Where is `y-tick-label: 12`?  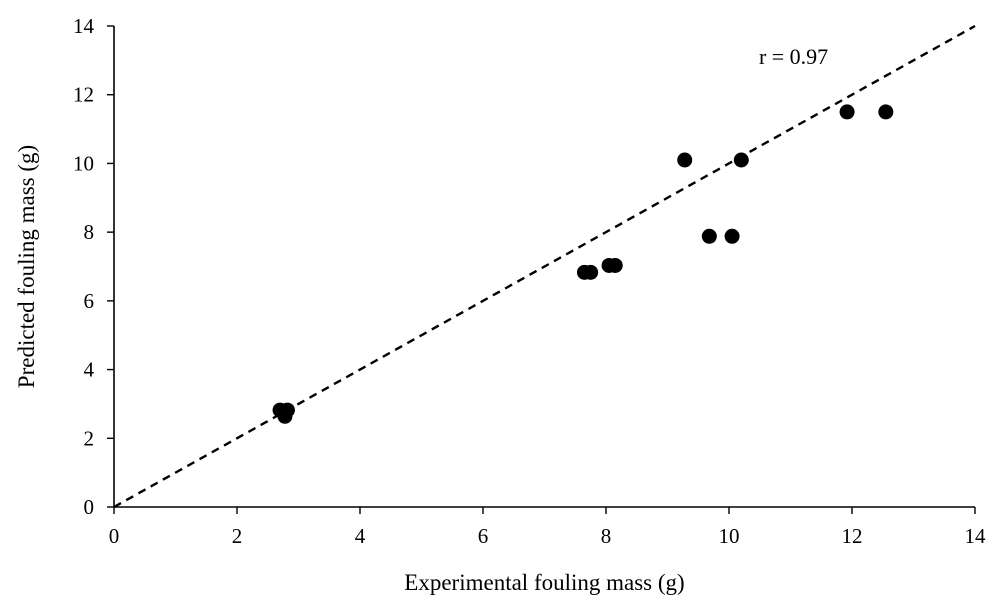 y-tick-label: 12 is located at coordinates (83, 95).